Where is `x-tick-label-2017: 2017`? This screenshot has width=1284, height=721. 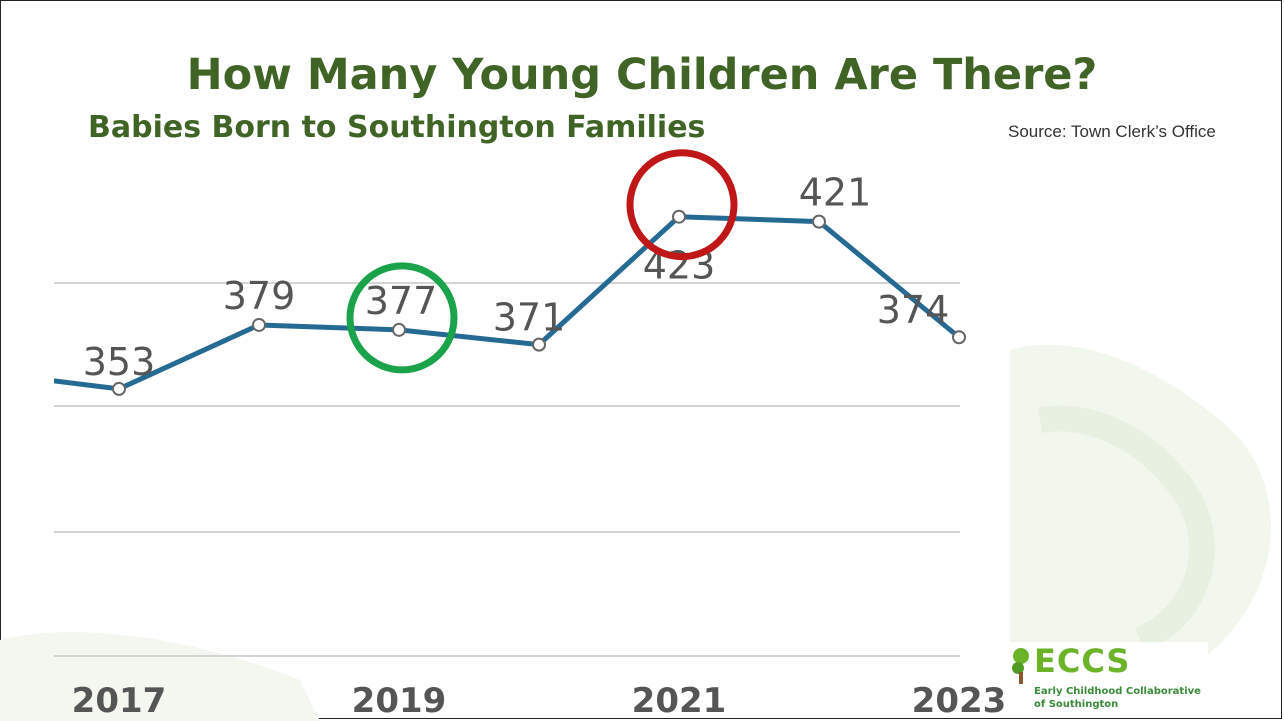
x-tick-label-2017: 2017 is located at coordinates (119, 701).